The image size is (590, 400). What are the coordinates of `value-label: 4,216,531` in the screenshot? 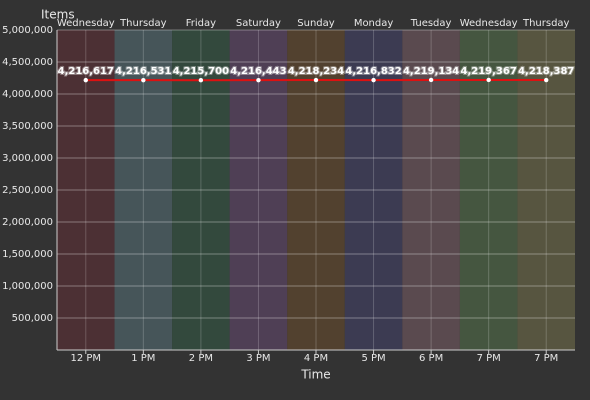 It's located at (143, 71).